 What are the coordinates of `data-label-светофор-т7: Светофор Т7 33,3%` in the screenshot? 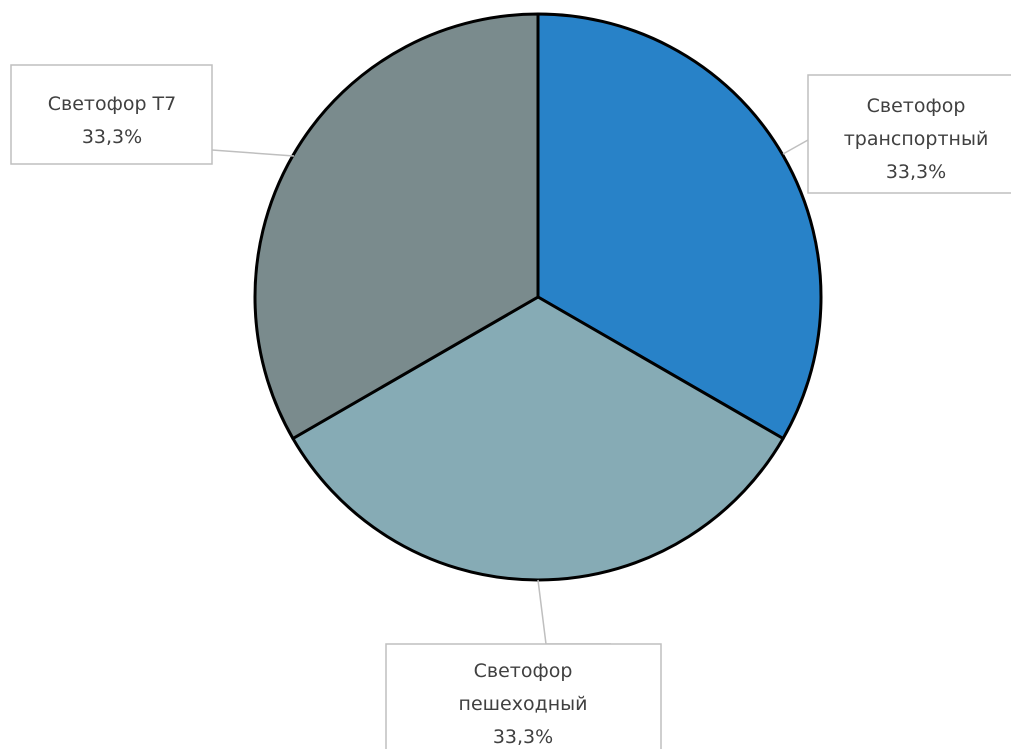 It's located at (152, 114).